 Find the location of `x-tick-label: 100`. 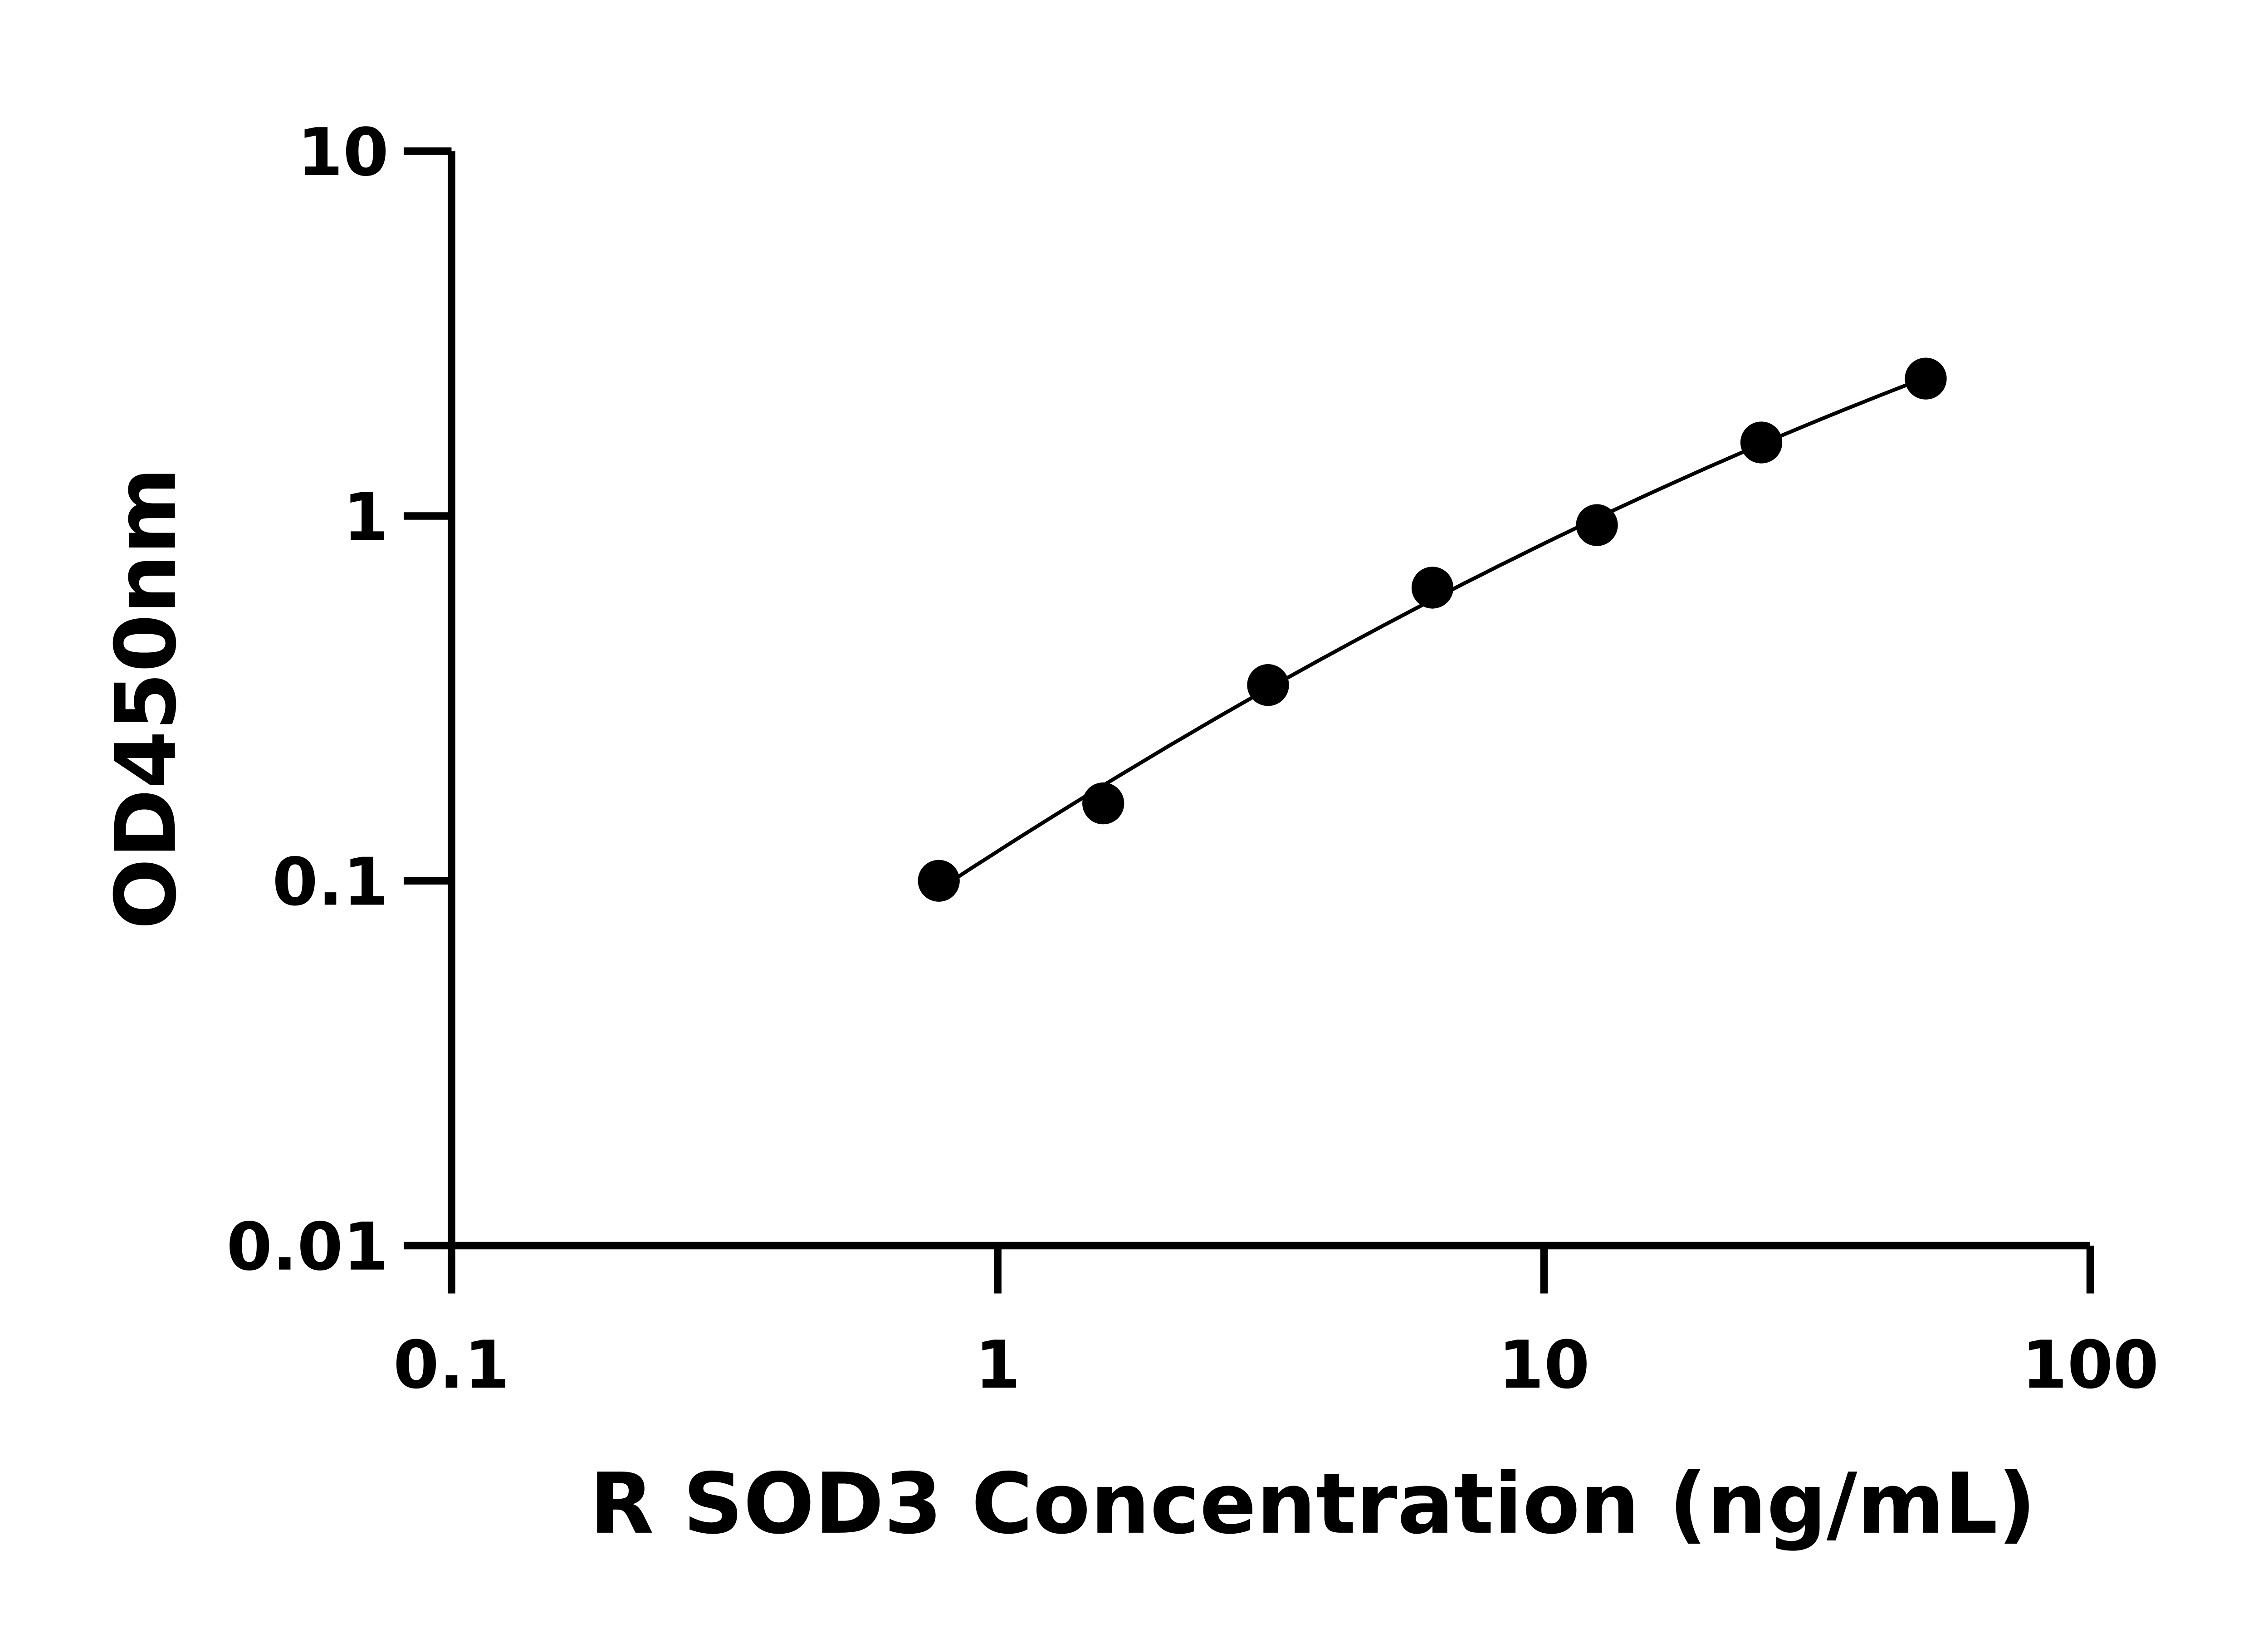

x-tick-label: 100 is located at coordinates (2091, 1365).